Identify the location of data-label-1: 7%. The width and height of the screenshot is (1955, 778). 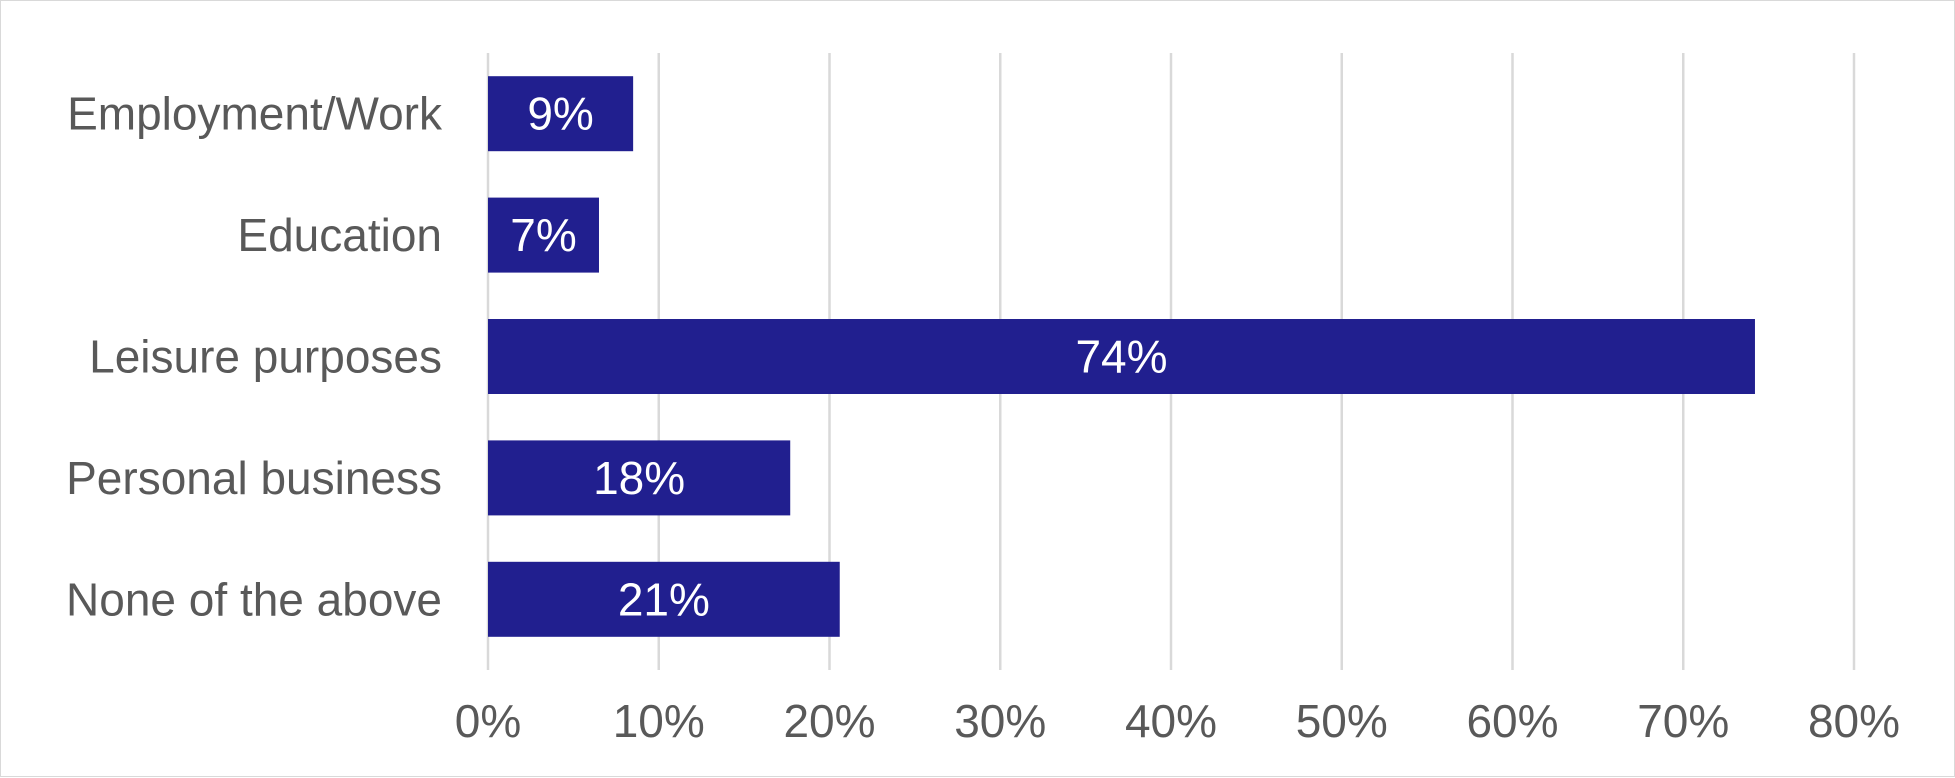
(543, 235).